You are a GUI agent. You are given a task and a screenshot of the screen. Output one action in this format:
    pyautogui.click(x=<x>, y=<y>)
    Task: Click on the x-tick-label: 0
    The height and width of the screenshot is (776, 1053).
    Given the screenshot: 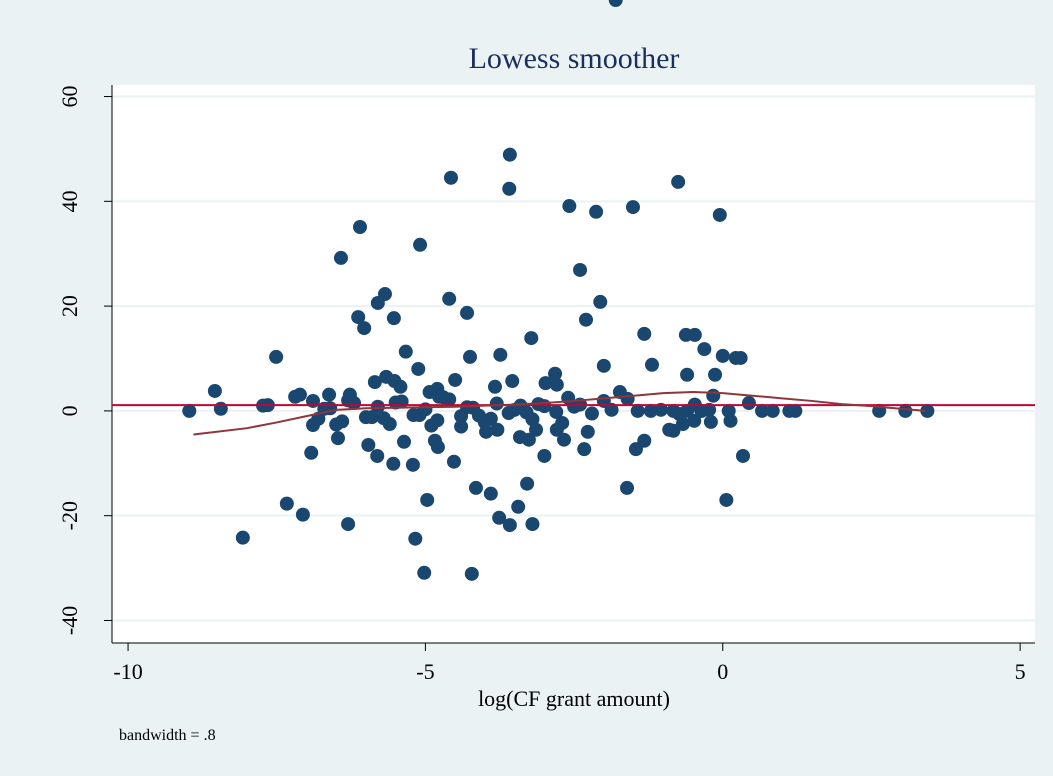 What is the action you would take?
    pyautogui.click(x=722, y=671)
    